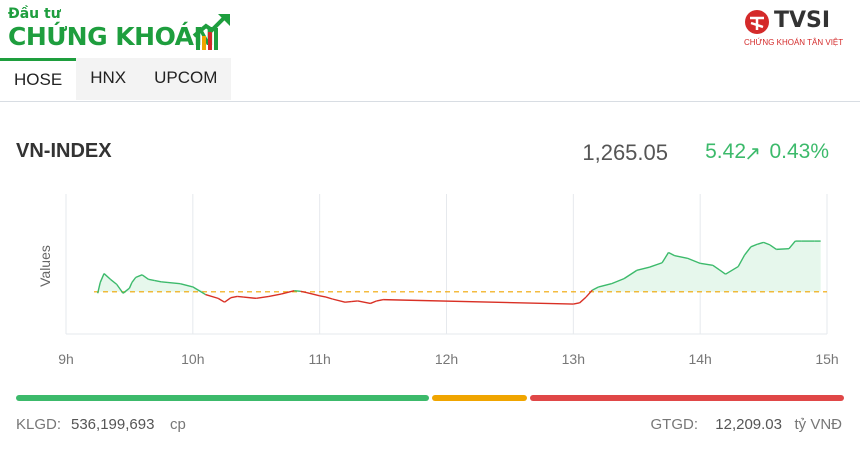 The image size is (860, 450). Describe the element at coordinates (818, 424) in the screenshot. I see `gtgd-unit: tỷ VNĐ` at that location.